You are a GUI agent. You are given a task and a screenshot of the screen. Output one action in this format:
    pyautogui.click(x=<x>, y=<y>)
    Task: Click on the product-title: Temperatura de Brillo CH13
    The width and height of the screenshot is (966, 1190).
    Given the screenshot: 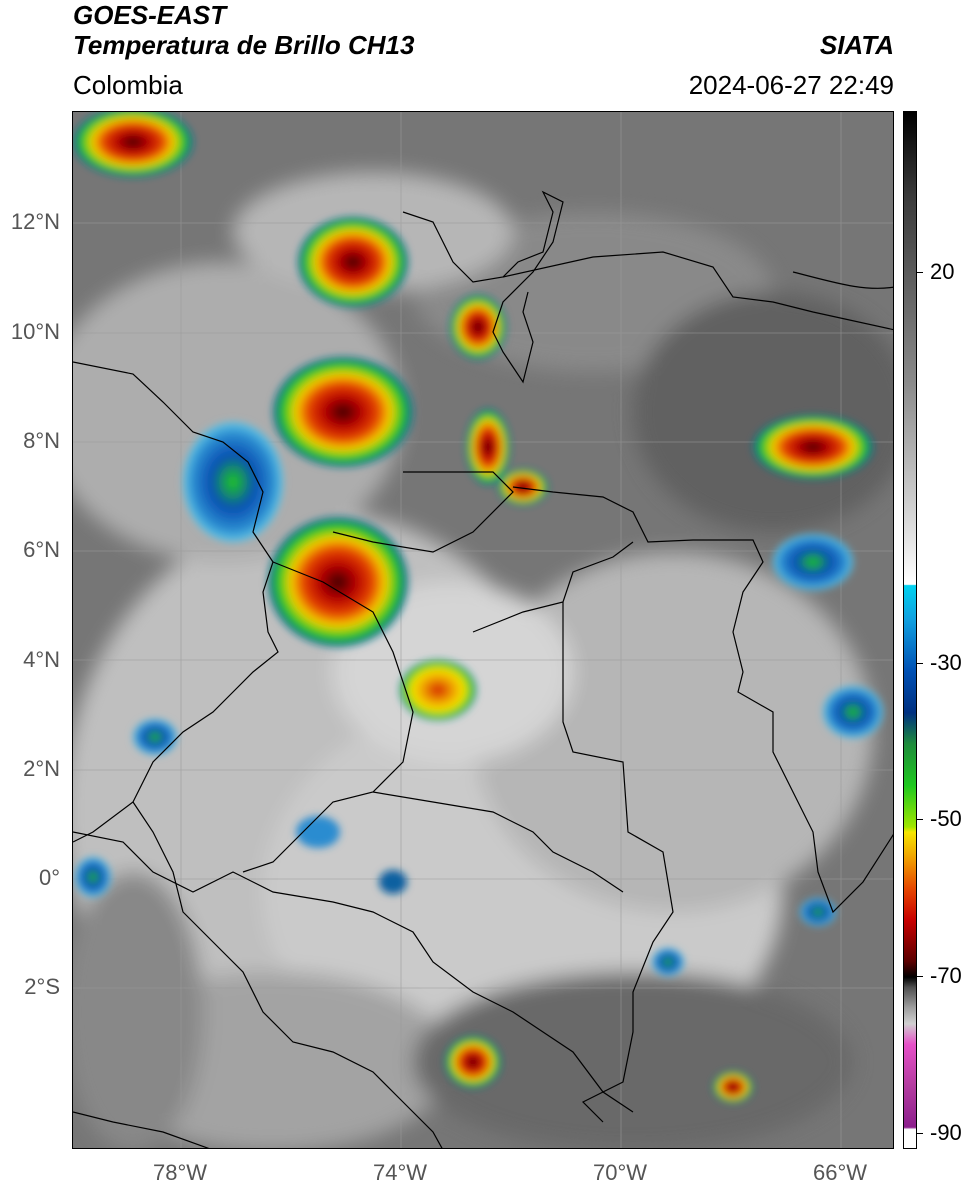 What is the action you would take?
    pyautogui.click(x=244, y=45)
    